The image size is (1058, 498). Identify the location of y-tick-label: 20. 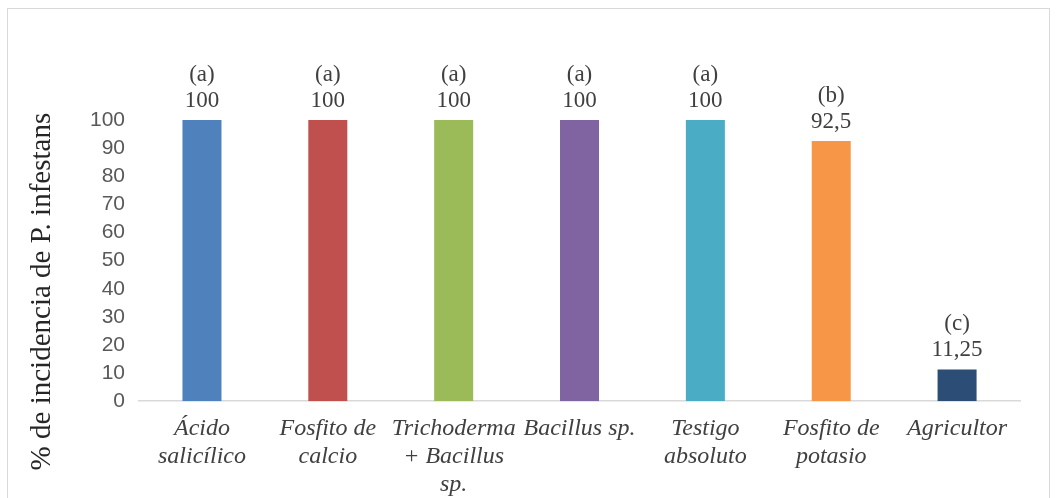
(113, 343).